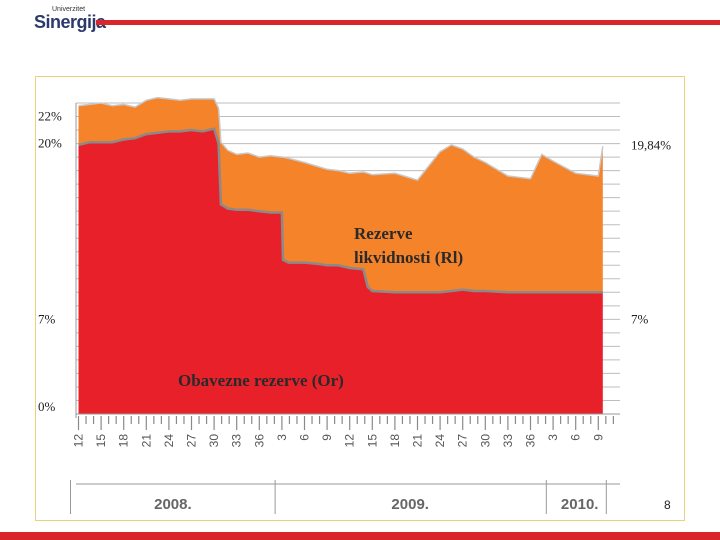 The height and width of the screenshot is (540, 720). Describe the element at coordinates (70, 22) in the screenshot. I see `logo-sinergija: Sinergija` at that location.